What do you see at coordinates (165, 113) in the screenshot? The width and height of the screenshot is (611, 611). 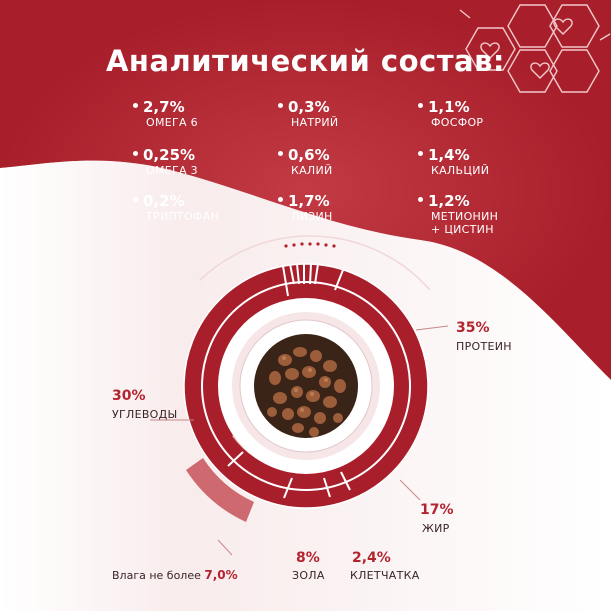 I see `nutrient-omega6: 2,7% ОМЕГА 6` at bounding box center [165, 113].